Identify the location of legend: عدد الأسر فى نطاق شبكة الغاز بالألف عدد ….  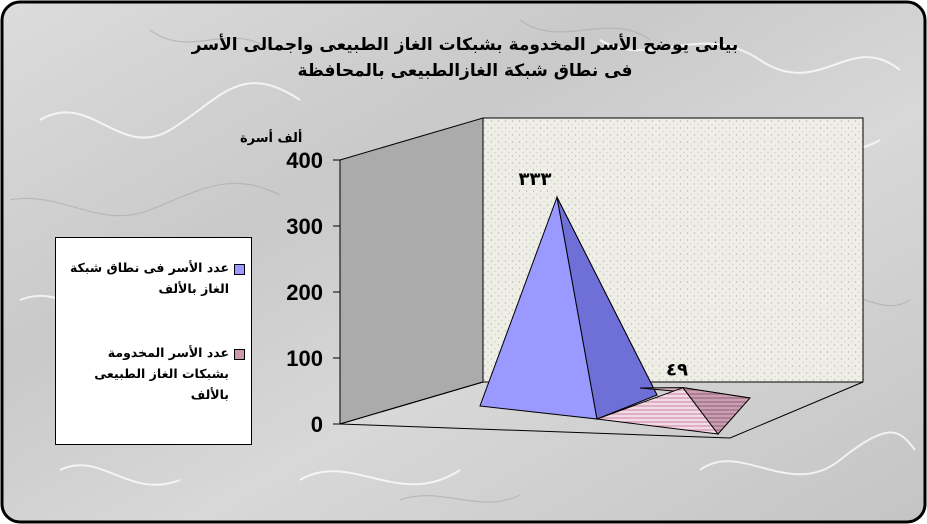
(153, 341).